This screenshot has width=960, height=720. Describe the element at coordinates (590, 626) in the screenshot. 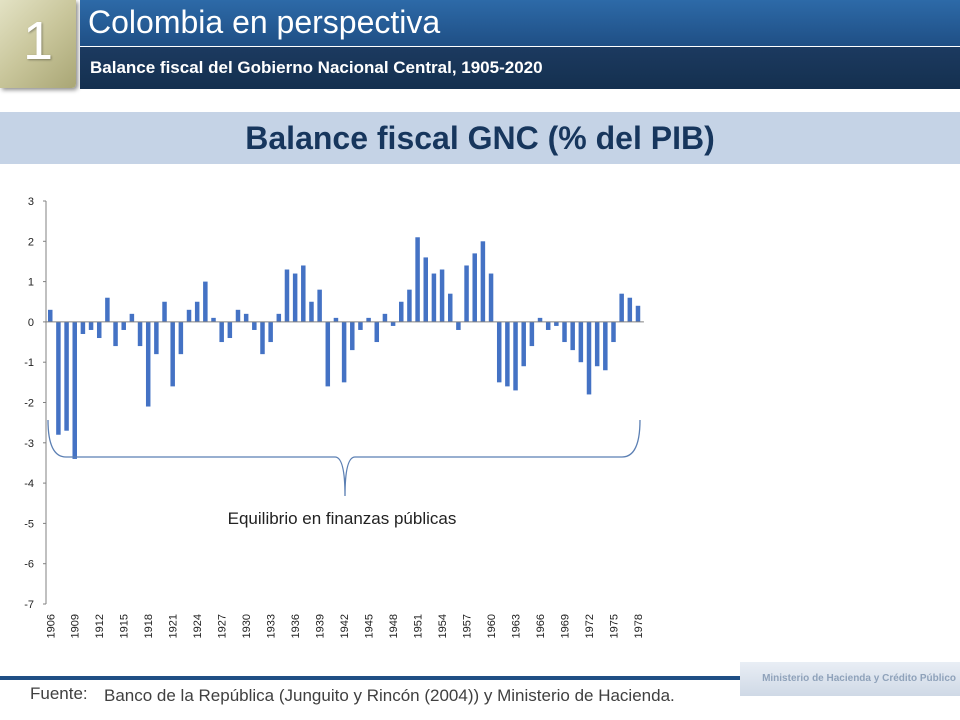

I see `x-tick-label: 1972` at that location.